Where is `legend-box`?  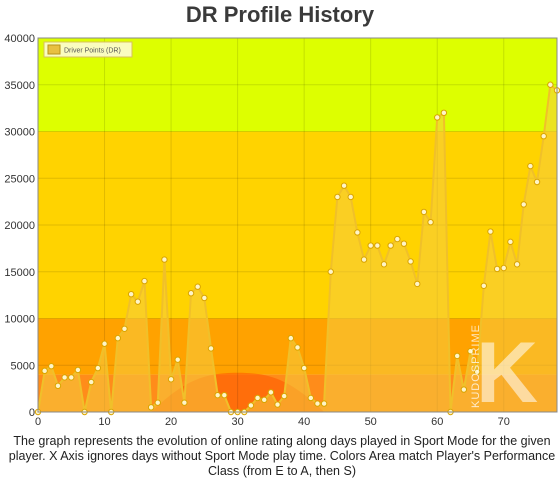
legend-box is located at coordinates (88, 49).